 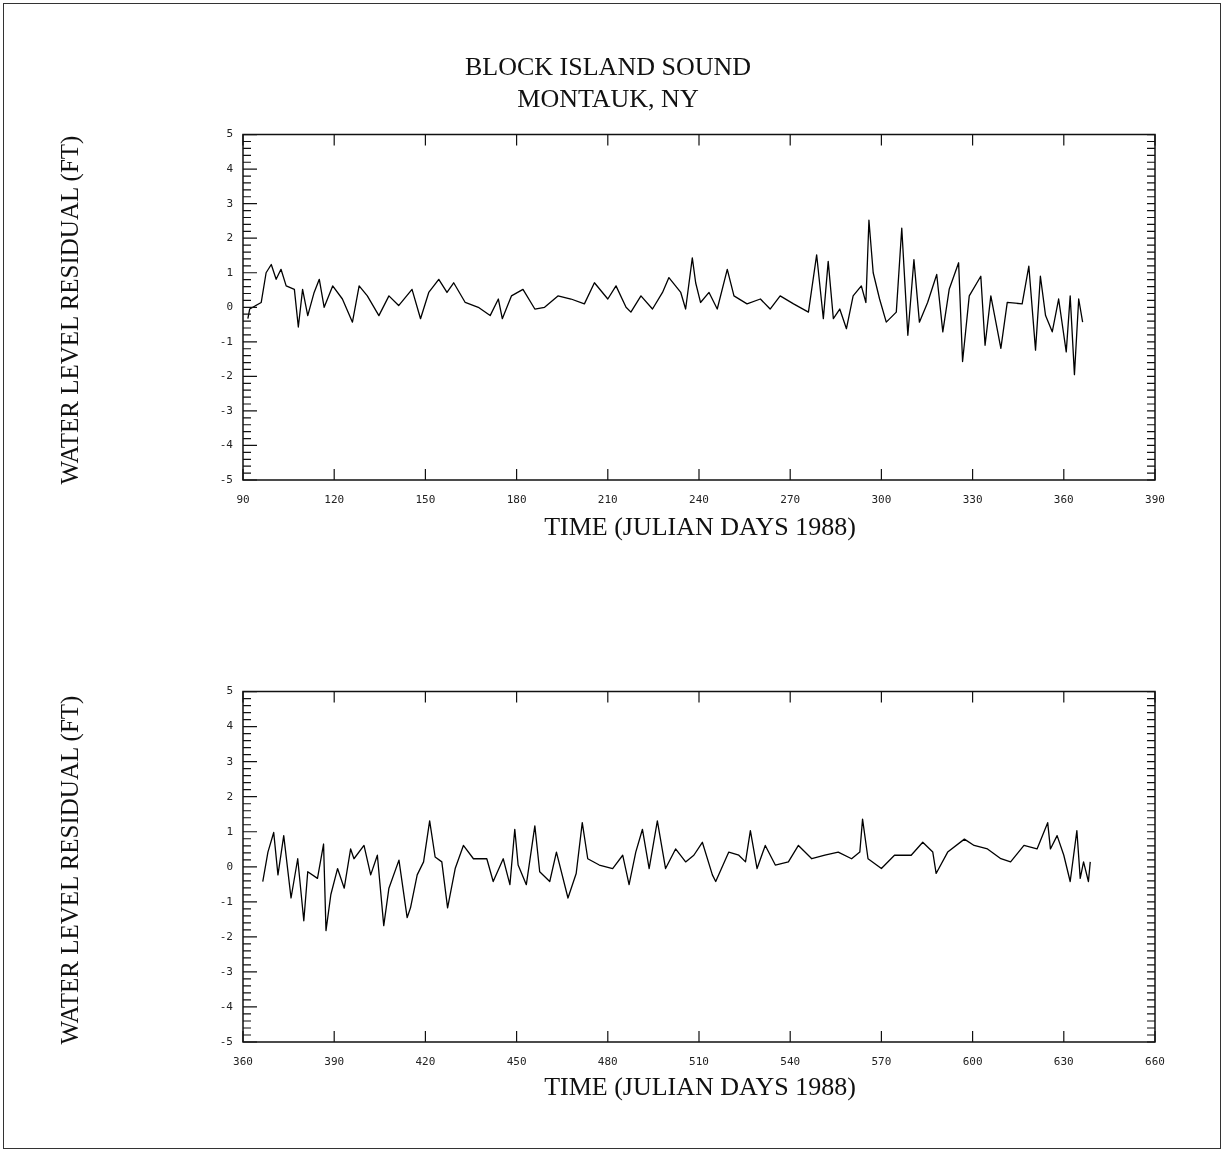 I want to click on x-tick-label: 210, so click(x=607, y=500).